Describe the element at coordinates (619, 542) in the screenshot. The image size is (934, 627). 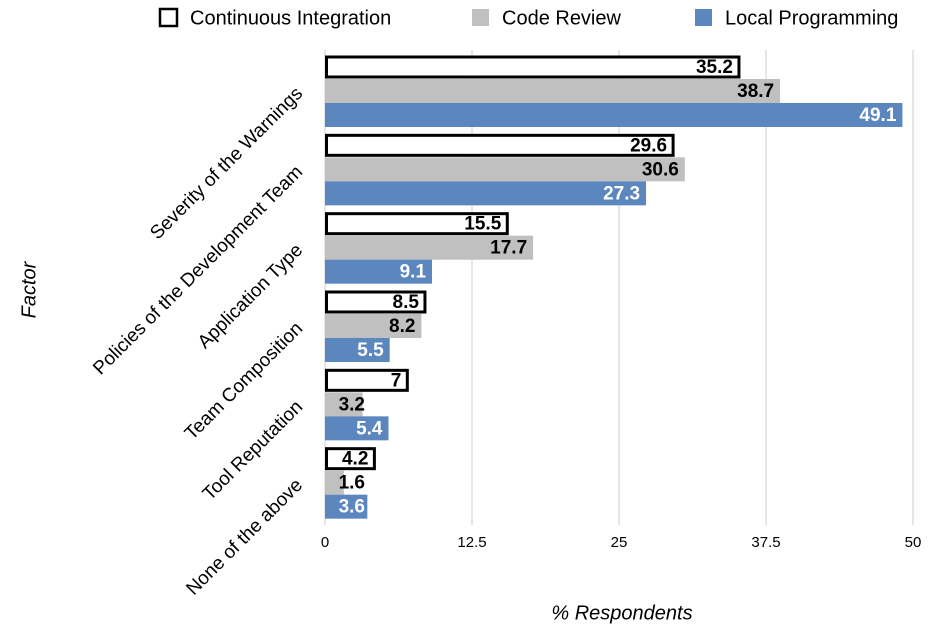
I see `x-tick-label: 25` at that location.